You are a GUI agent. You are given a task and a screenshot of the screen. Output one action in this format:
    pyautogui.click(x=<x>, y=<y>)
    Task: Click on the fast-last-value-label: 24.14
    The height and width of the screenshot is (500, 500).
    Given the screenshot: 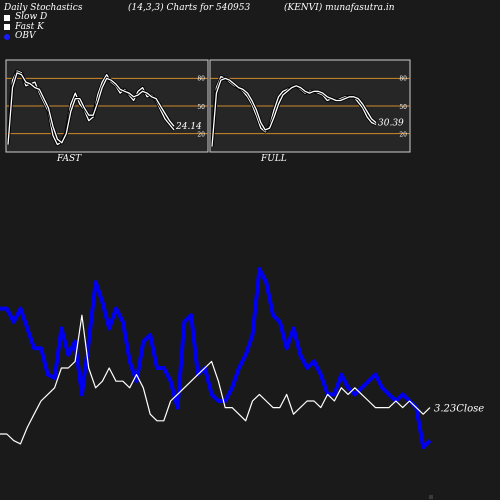 What is the action you would take?
    pyautogui.click(x=188, y=127)
    